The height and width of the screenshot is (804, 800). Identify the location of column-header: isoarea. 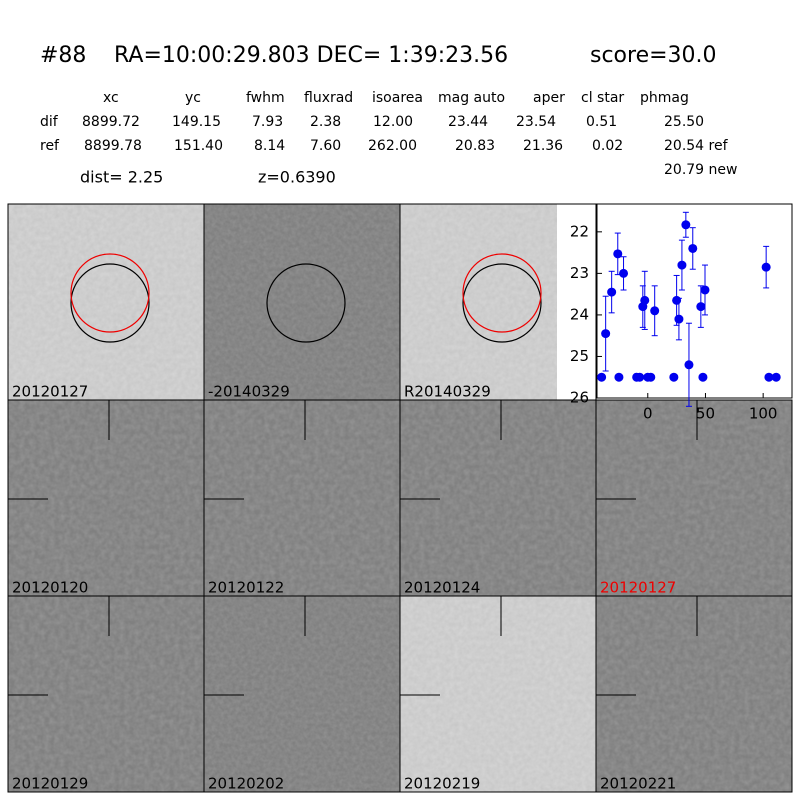
(397, 98).